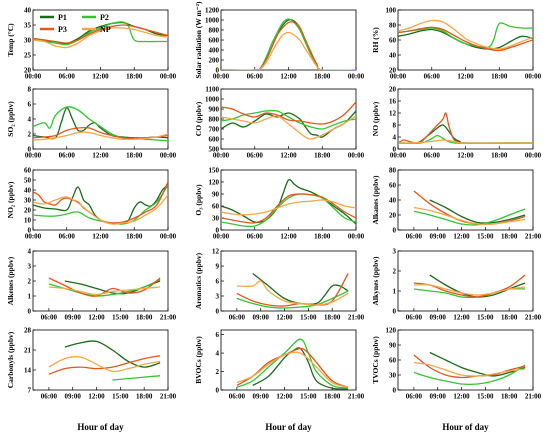  Describe the element at coordinates (395, 251) in the screenshot. I see `y-tick-label: 3` at that location.